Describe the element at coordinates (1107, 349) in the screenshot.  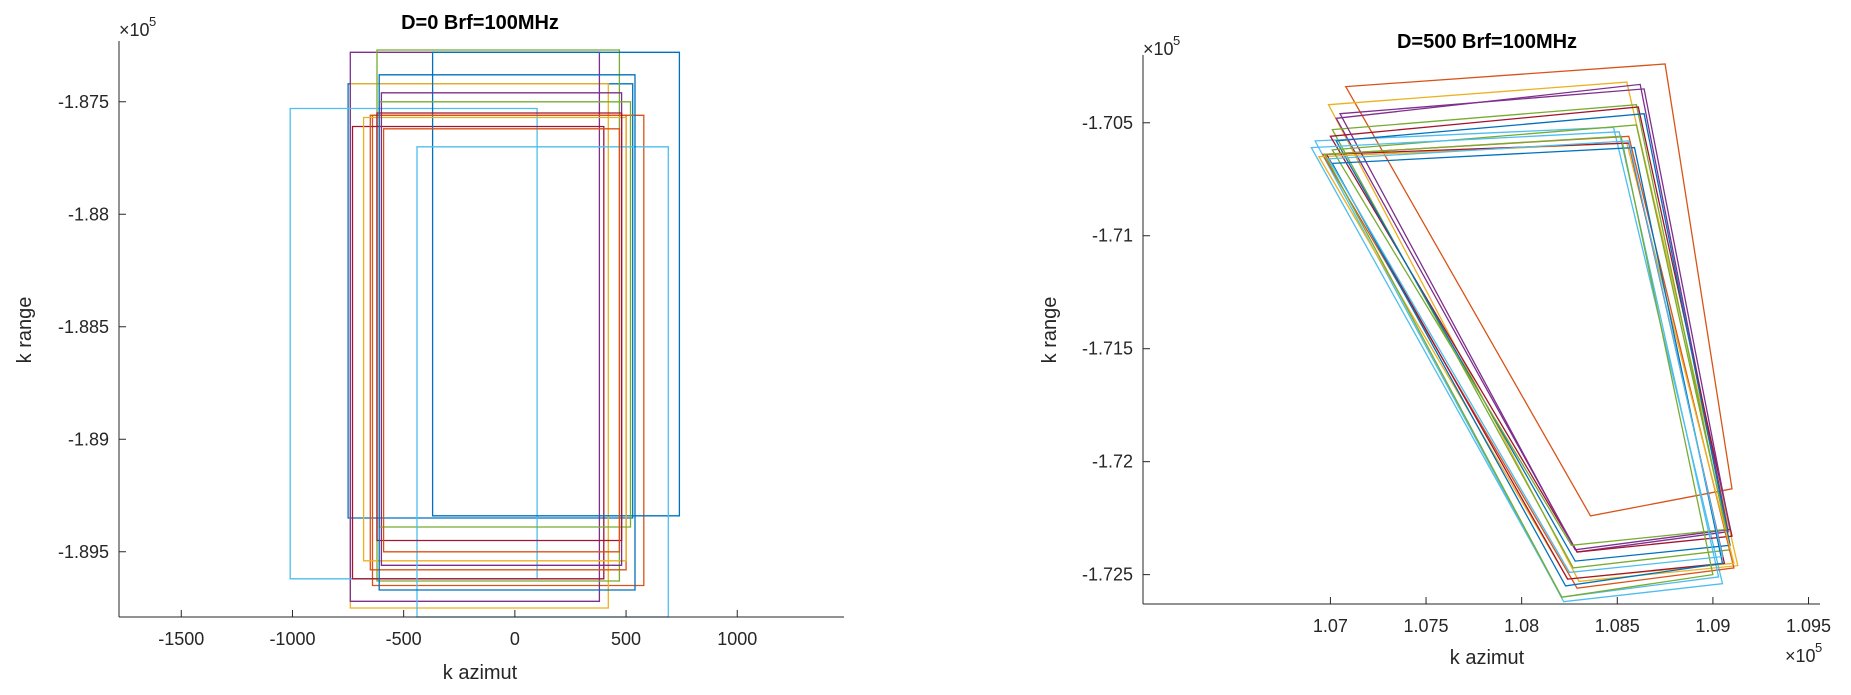
I see `right-y-tick-label: -1.715` at that location.